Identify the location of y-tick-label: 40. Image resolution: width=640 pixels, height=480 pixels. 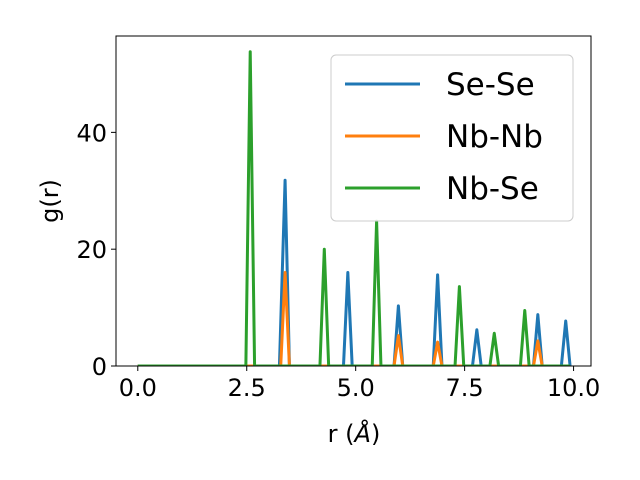
(91, 133).